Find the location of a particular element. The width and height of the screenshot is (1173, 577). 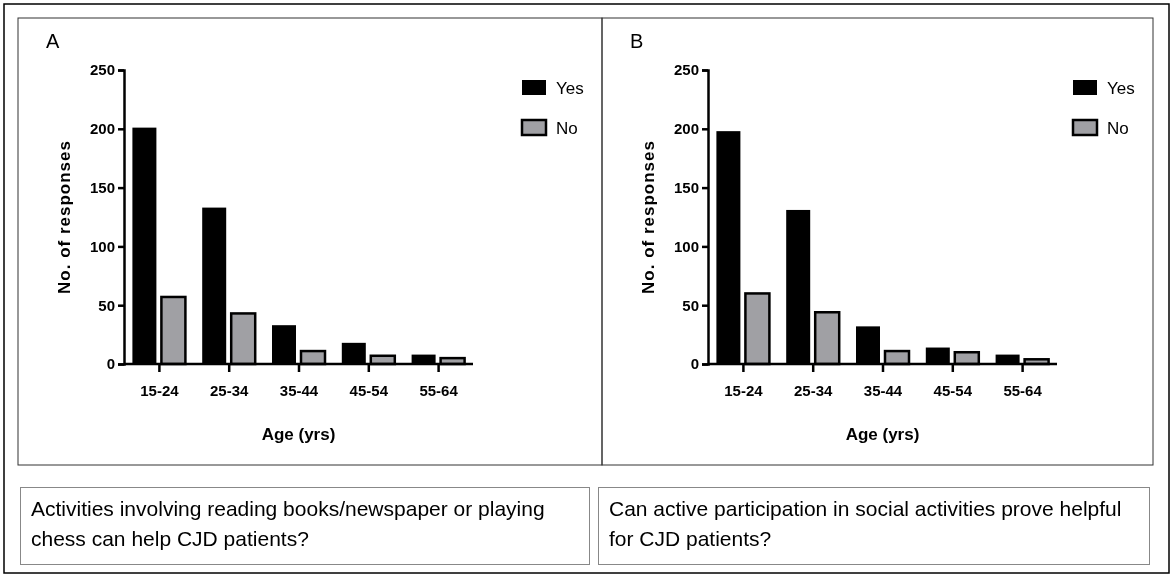

chart-title: A is located at coordinates (53, 41).